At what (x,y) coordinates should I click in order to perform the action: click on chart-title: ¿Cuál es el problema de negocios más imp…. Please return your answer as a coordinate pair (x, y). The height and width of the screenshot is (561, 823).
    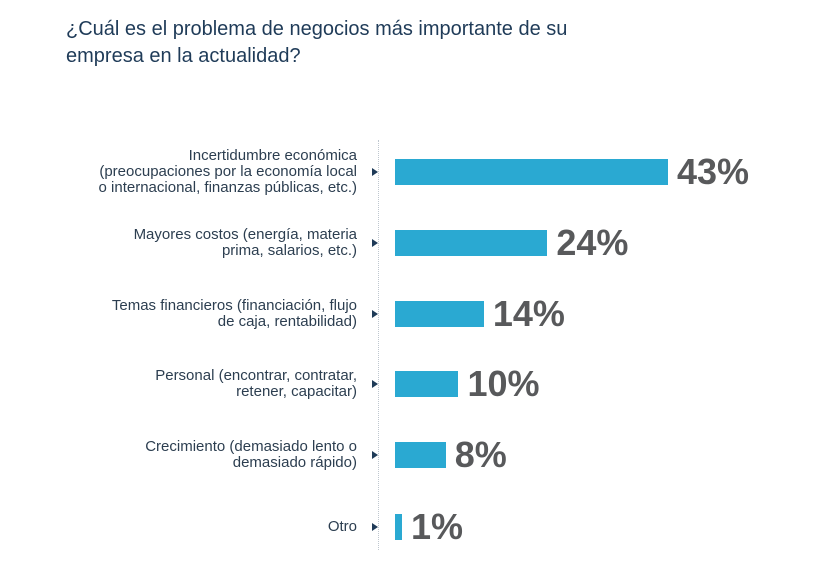
    Looking at the image, I should click on (386, 43).